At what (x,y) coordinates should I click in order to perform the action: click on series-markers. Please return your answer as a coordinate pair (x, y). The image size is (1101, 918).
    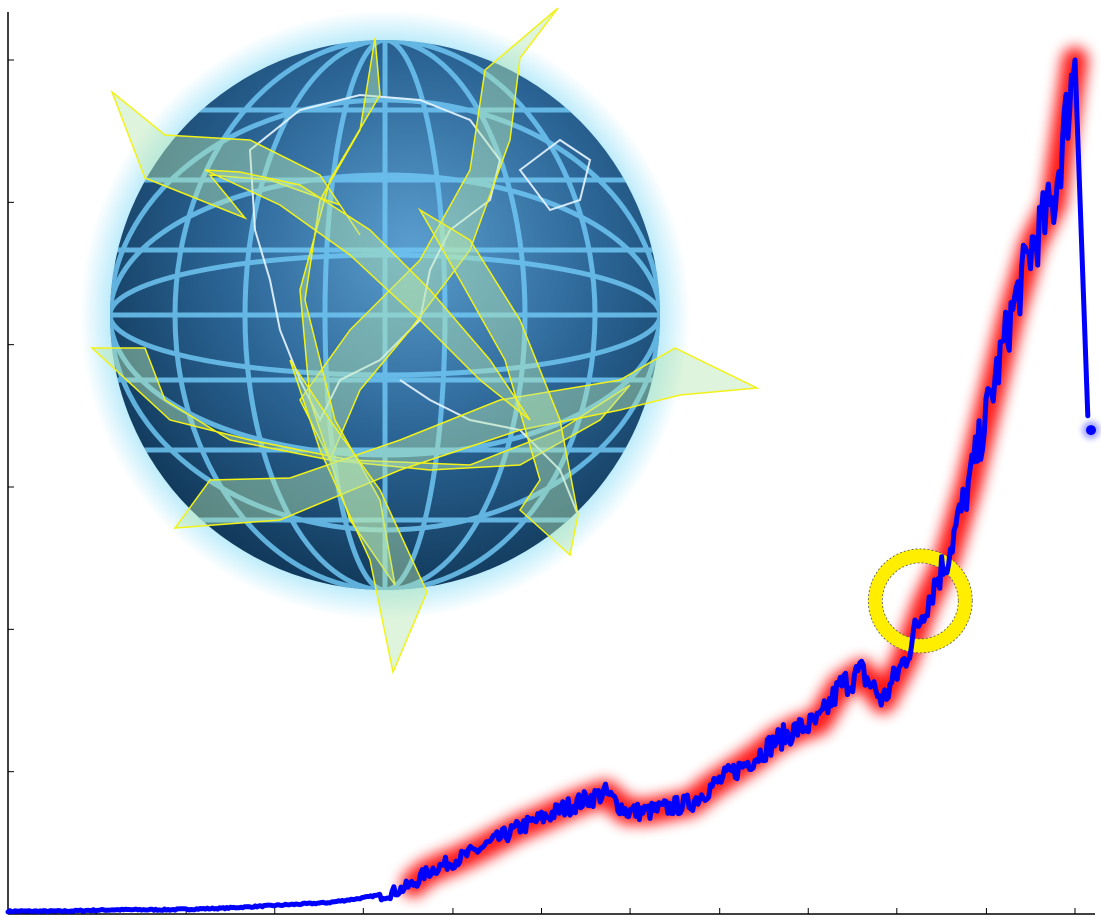
    Looking at the image, I should click on (1091, 430).